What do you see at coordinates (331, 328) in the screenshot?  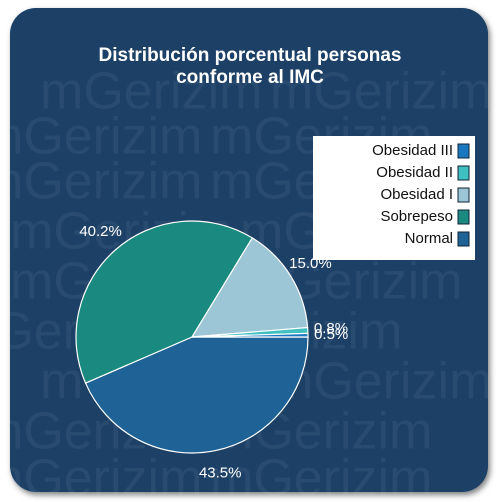 I see `value-label: 0.8%` at bounding box center [331, 328].